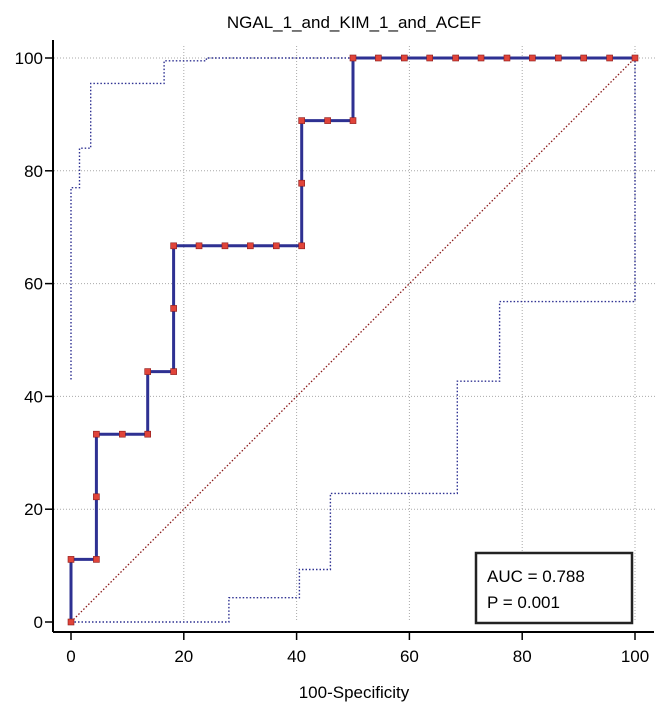 The width and height of the screenshot is (659, 707). I want to click on x-axis-label: 100-Specificity, so click(354, 692).